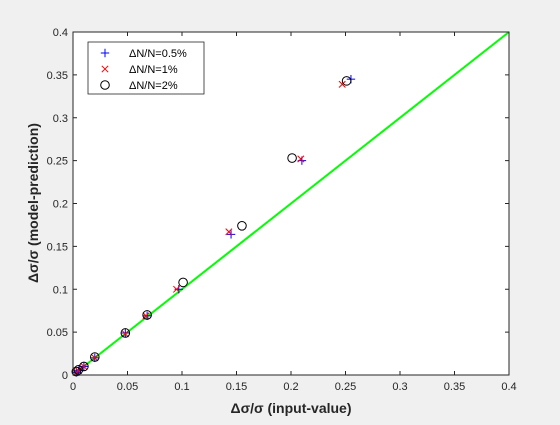 Image resolution: width=560 pixels, height=425 pixels. Describe the element at coordinates (57, 333) in the screenshot. I see `y-tick-label: 0.05` at that location.